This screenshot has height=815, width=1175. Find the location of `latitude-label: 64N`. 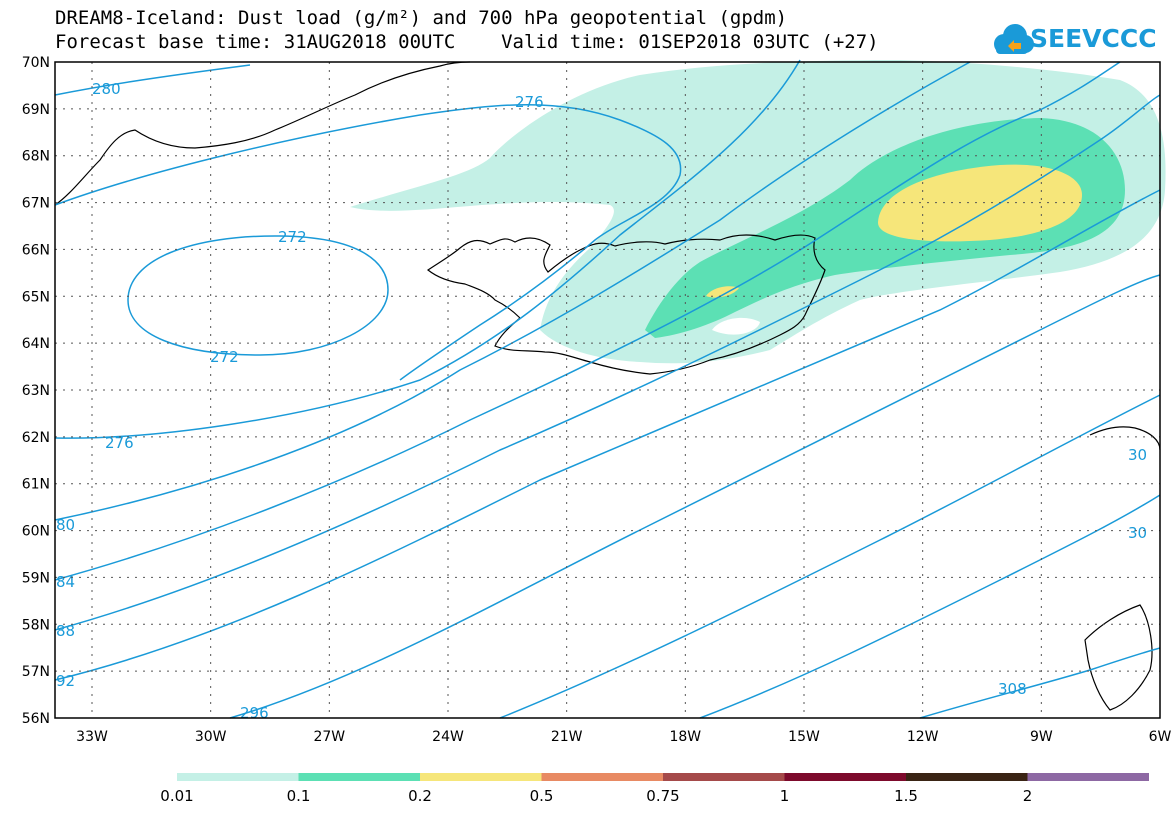

latitude-label: 64N is located at coordinates (36, 344).